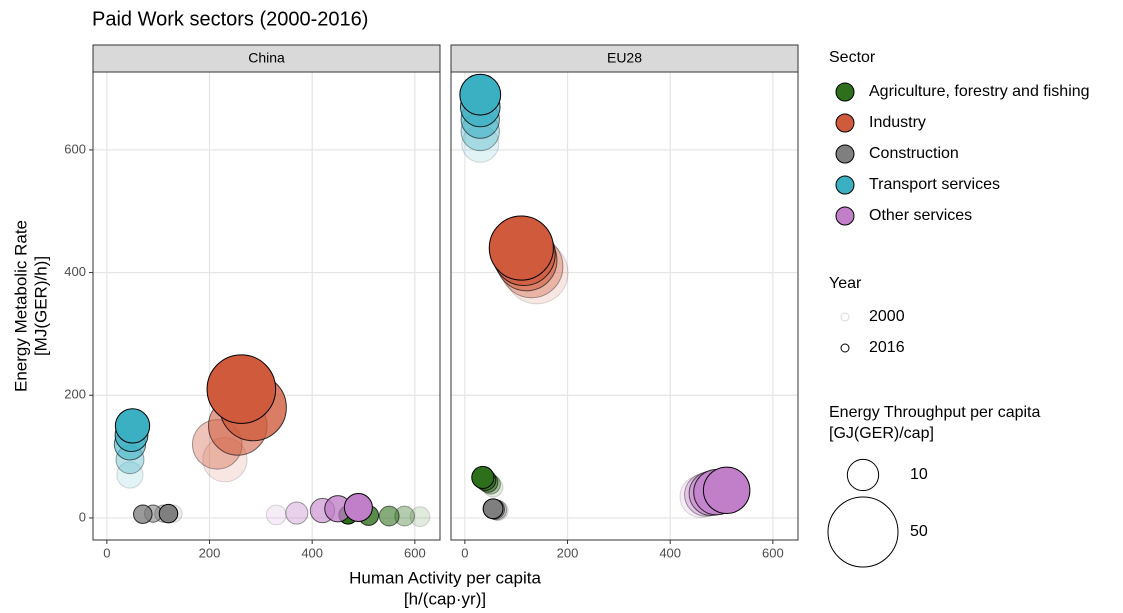 Image resolution: width=1123 pixels, height=613 pixels. Describe the element at coordinates (881, 433) in the screenshot. I see `legend-title: [GJ(GER)/cap]` at that location.